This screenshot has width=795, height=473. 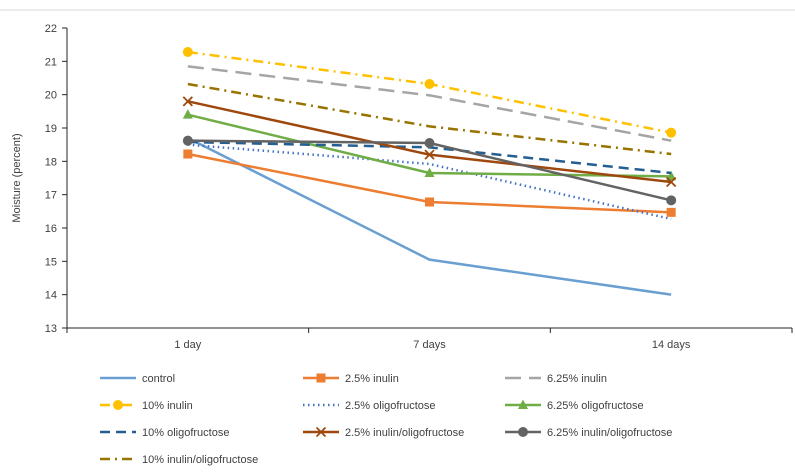 I want to click on legend-label: 10% inulin, so click(x=167, y=406).